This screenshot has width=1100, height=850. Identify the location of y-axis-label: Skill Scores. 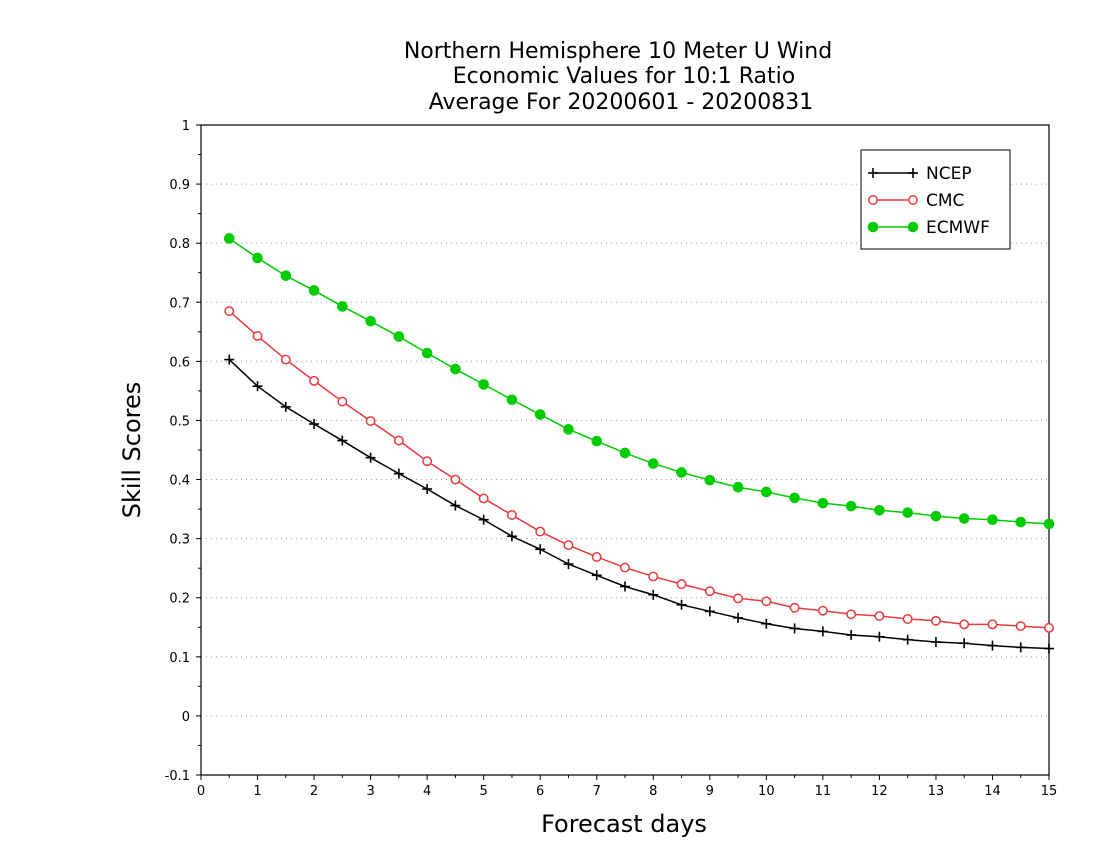
(132, 450).